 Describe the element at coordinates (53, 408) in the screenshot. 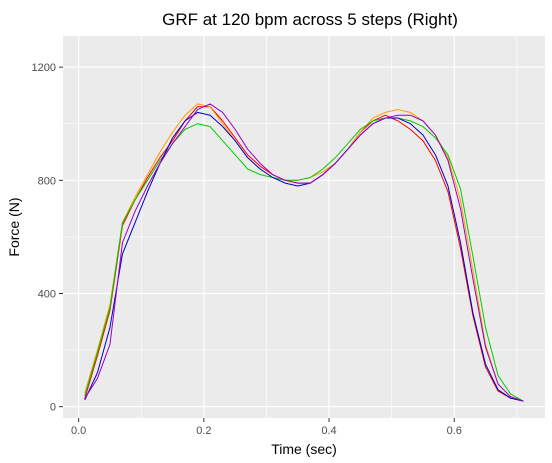

I see `y-tick-label: 0` at that location.